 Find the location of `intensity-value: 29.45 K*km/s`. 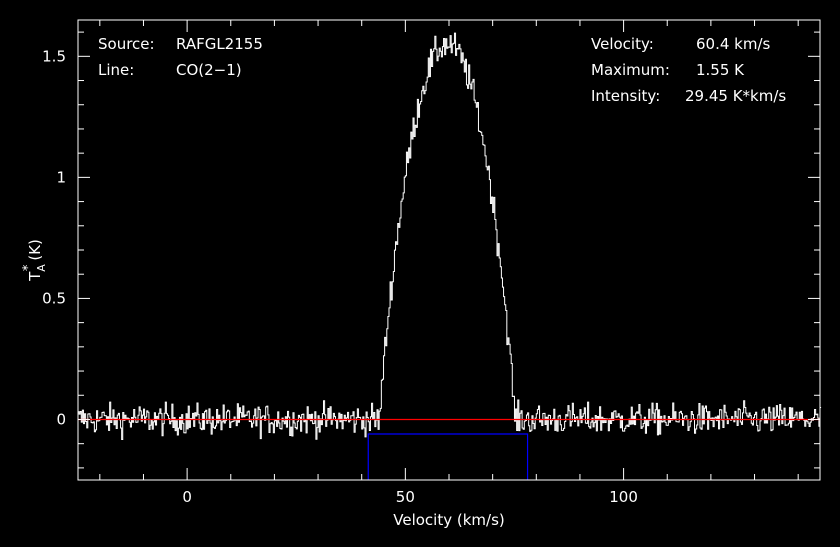

intensity-value: 29.45 K*km/s is located at coordinates (736, 96).